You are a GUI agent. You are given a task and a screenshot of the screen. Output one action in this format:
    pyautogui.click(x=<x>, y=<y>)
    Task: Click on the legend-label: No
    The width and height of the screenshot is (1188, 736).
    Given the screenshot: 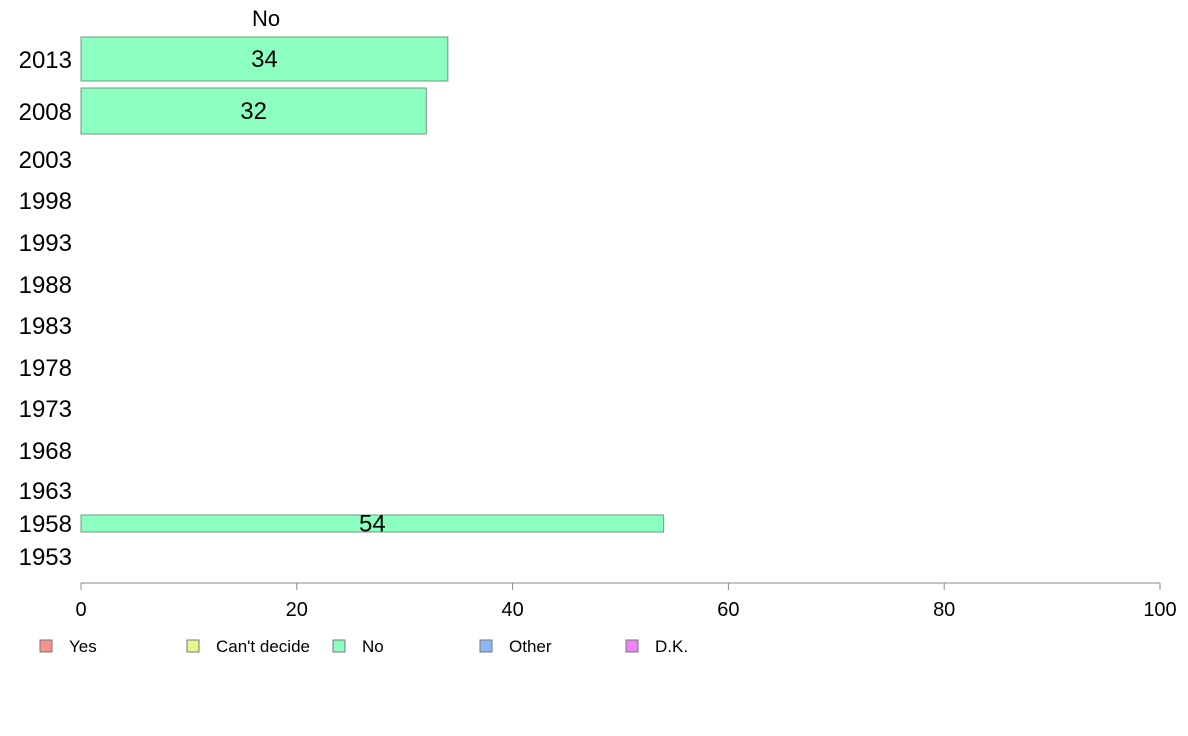 What is the action you would take?
    pyautogui.click(x=373, y=646)
    